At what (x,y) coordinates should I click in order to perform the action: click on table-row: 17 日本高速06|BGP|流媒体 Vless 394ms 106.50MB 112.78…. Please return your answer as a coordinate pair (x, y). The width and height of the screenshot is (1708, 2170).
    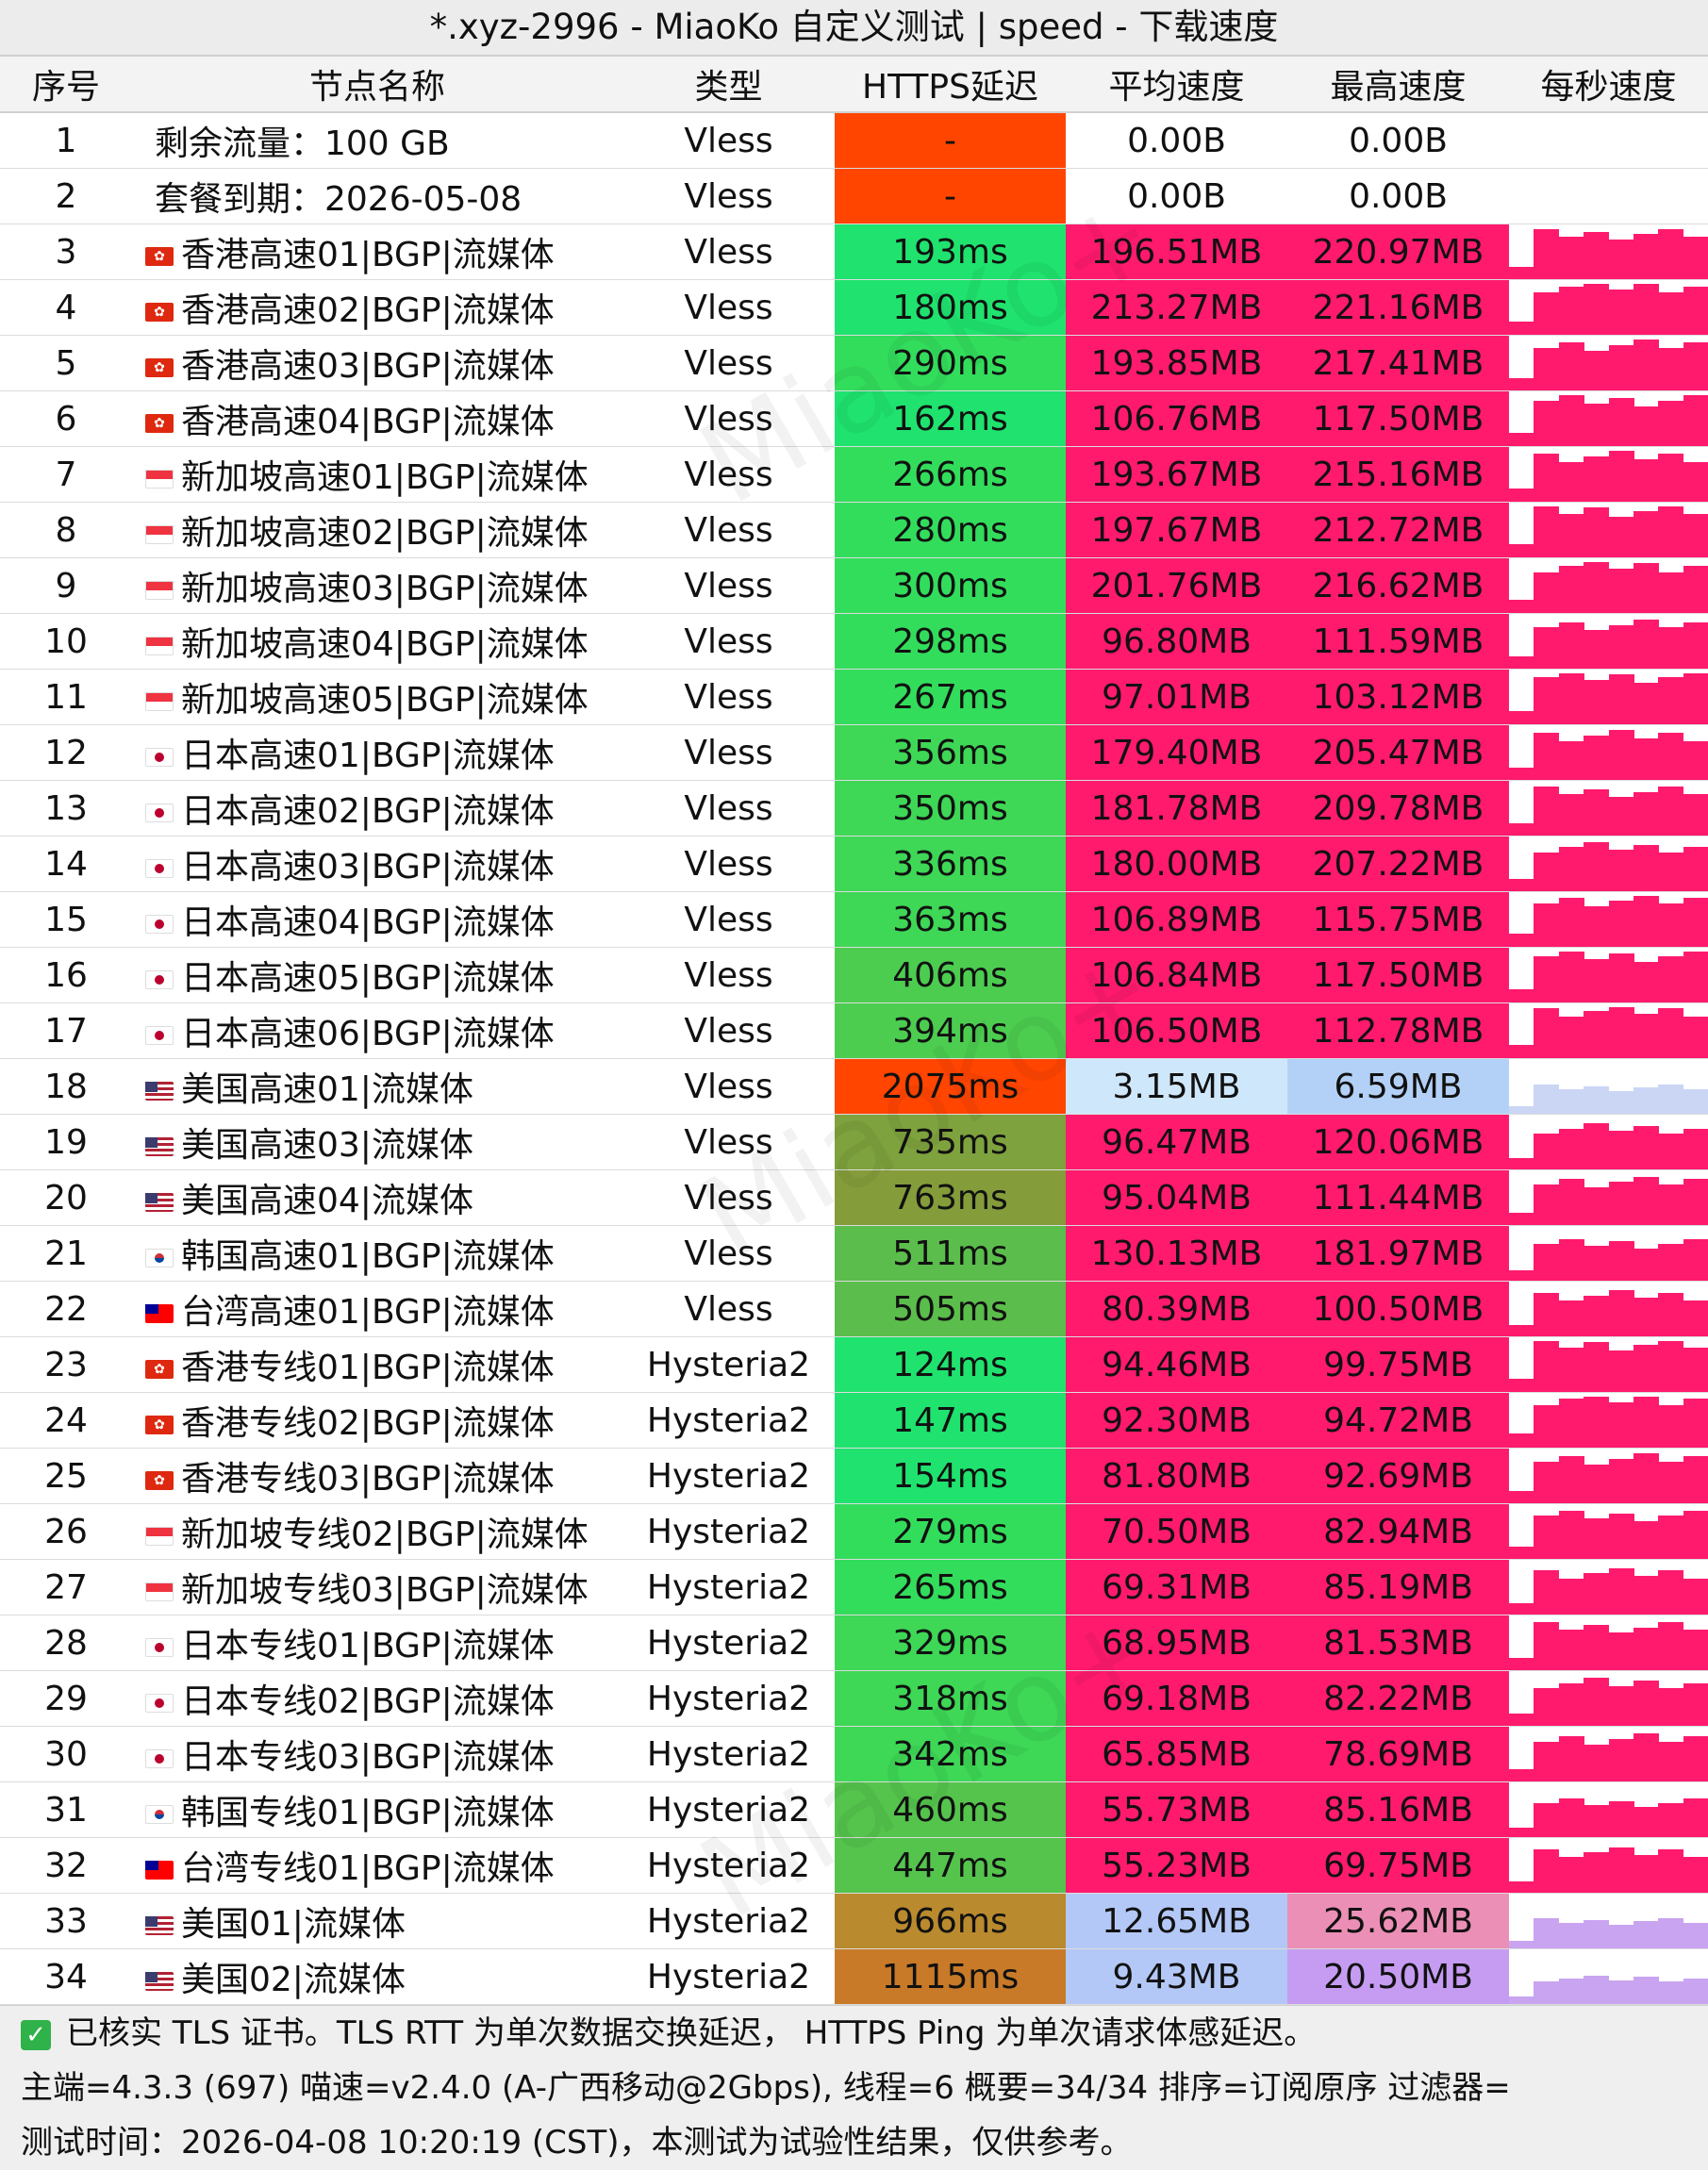
    Looking at the image, I should click on (854, 1030).